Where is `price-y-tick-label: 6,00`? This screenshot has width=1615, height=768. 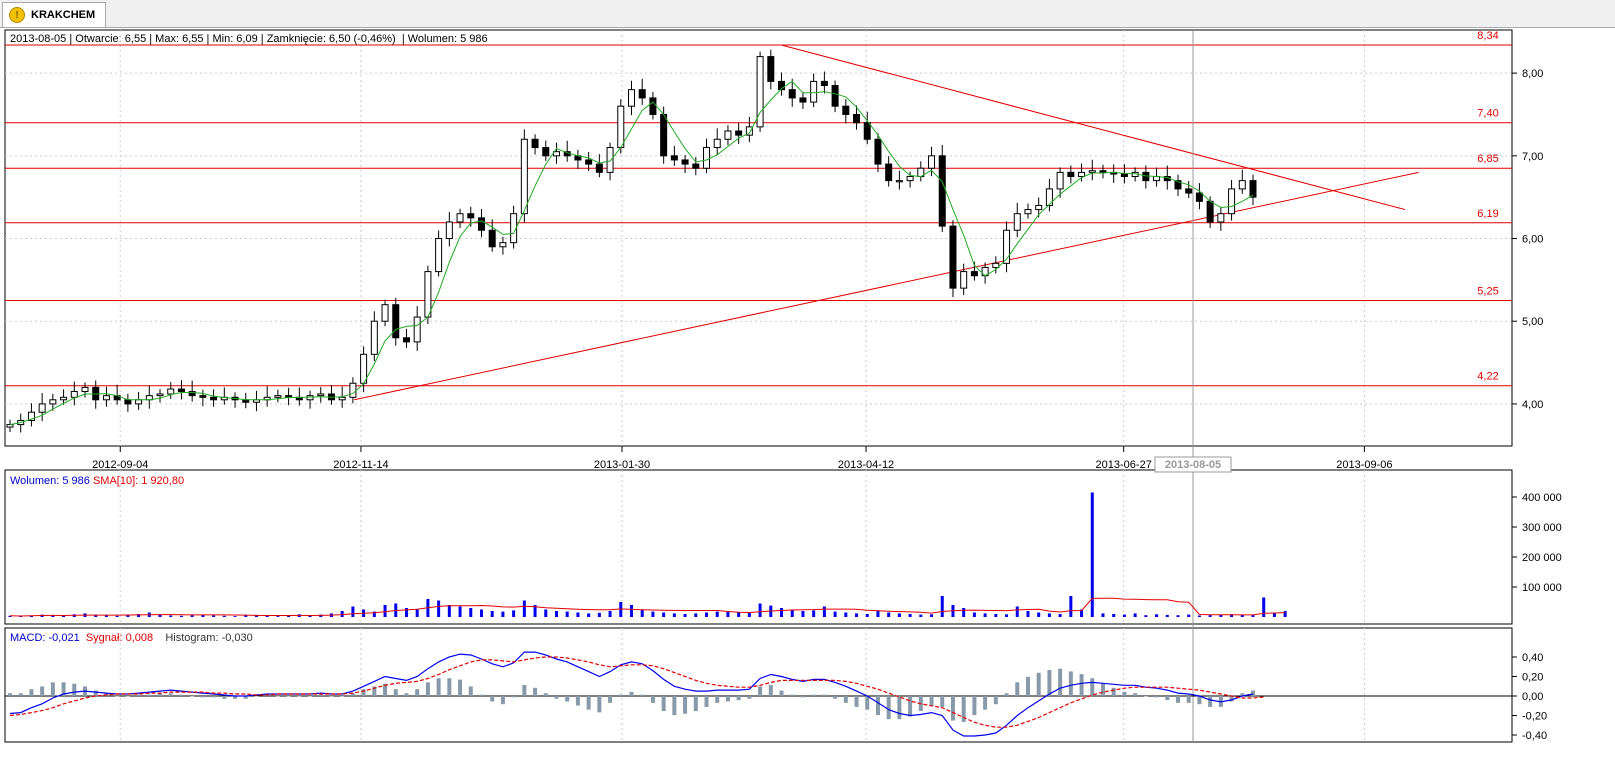
price-y-tick-label: 6,00 is located at coordinates (1532, 240).